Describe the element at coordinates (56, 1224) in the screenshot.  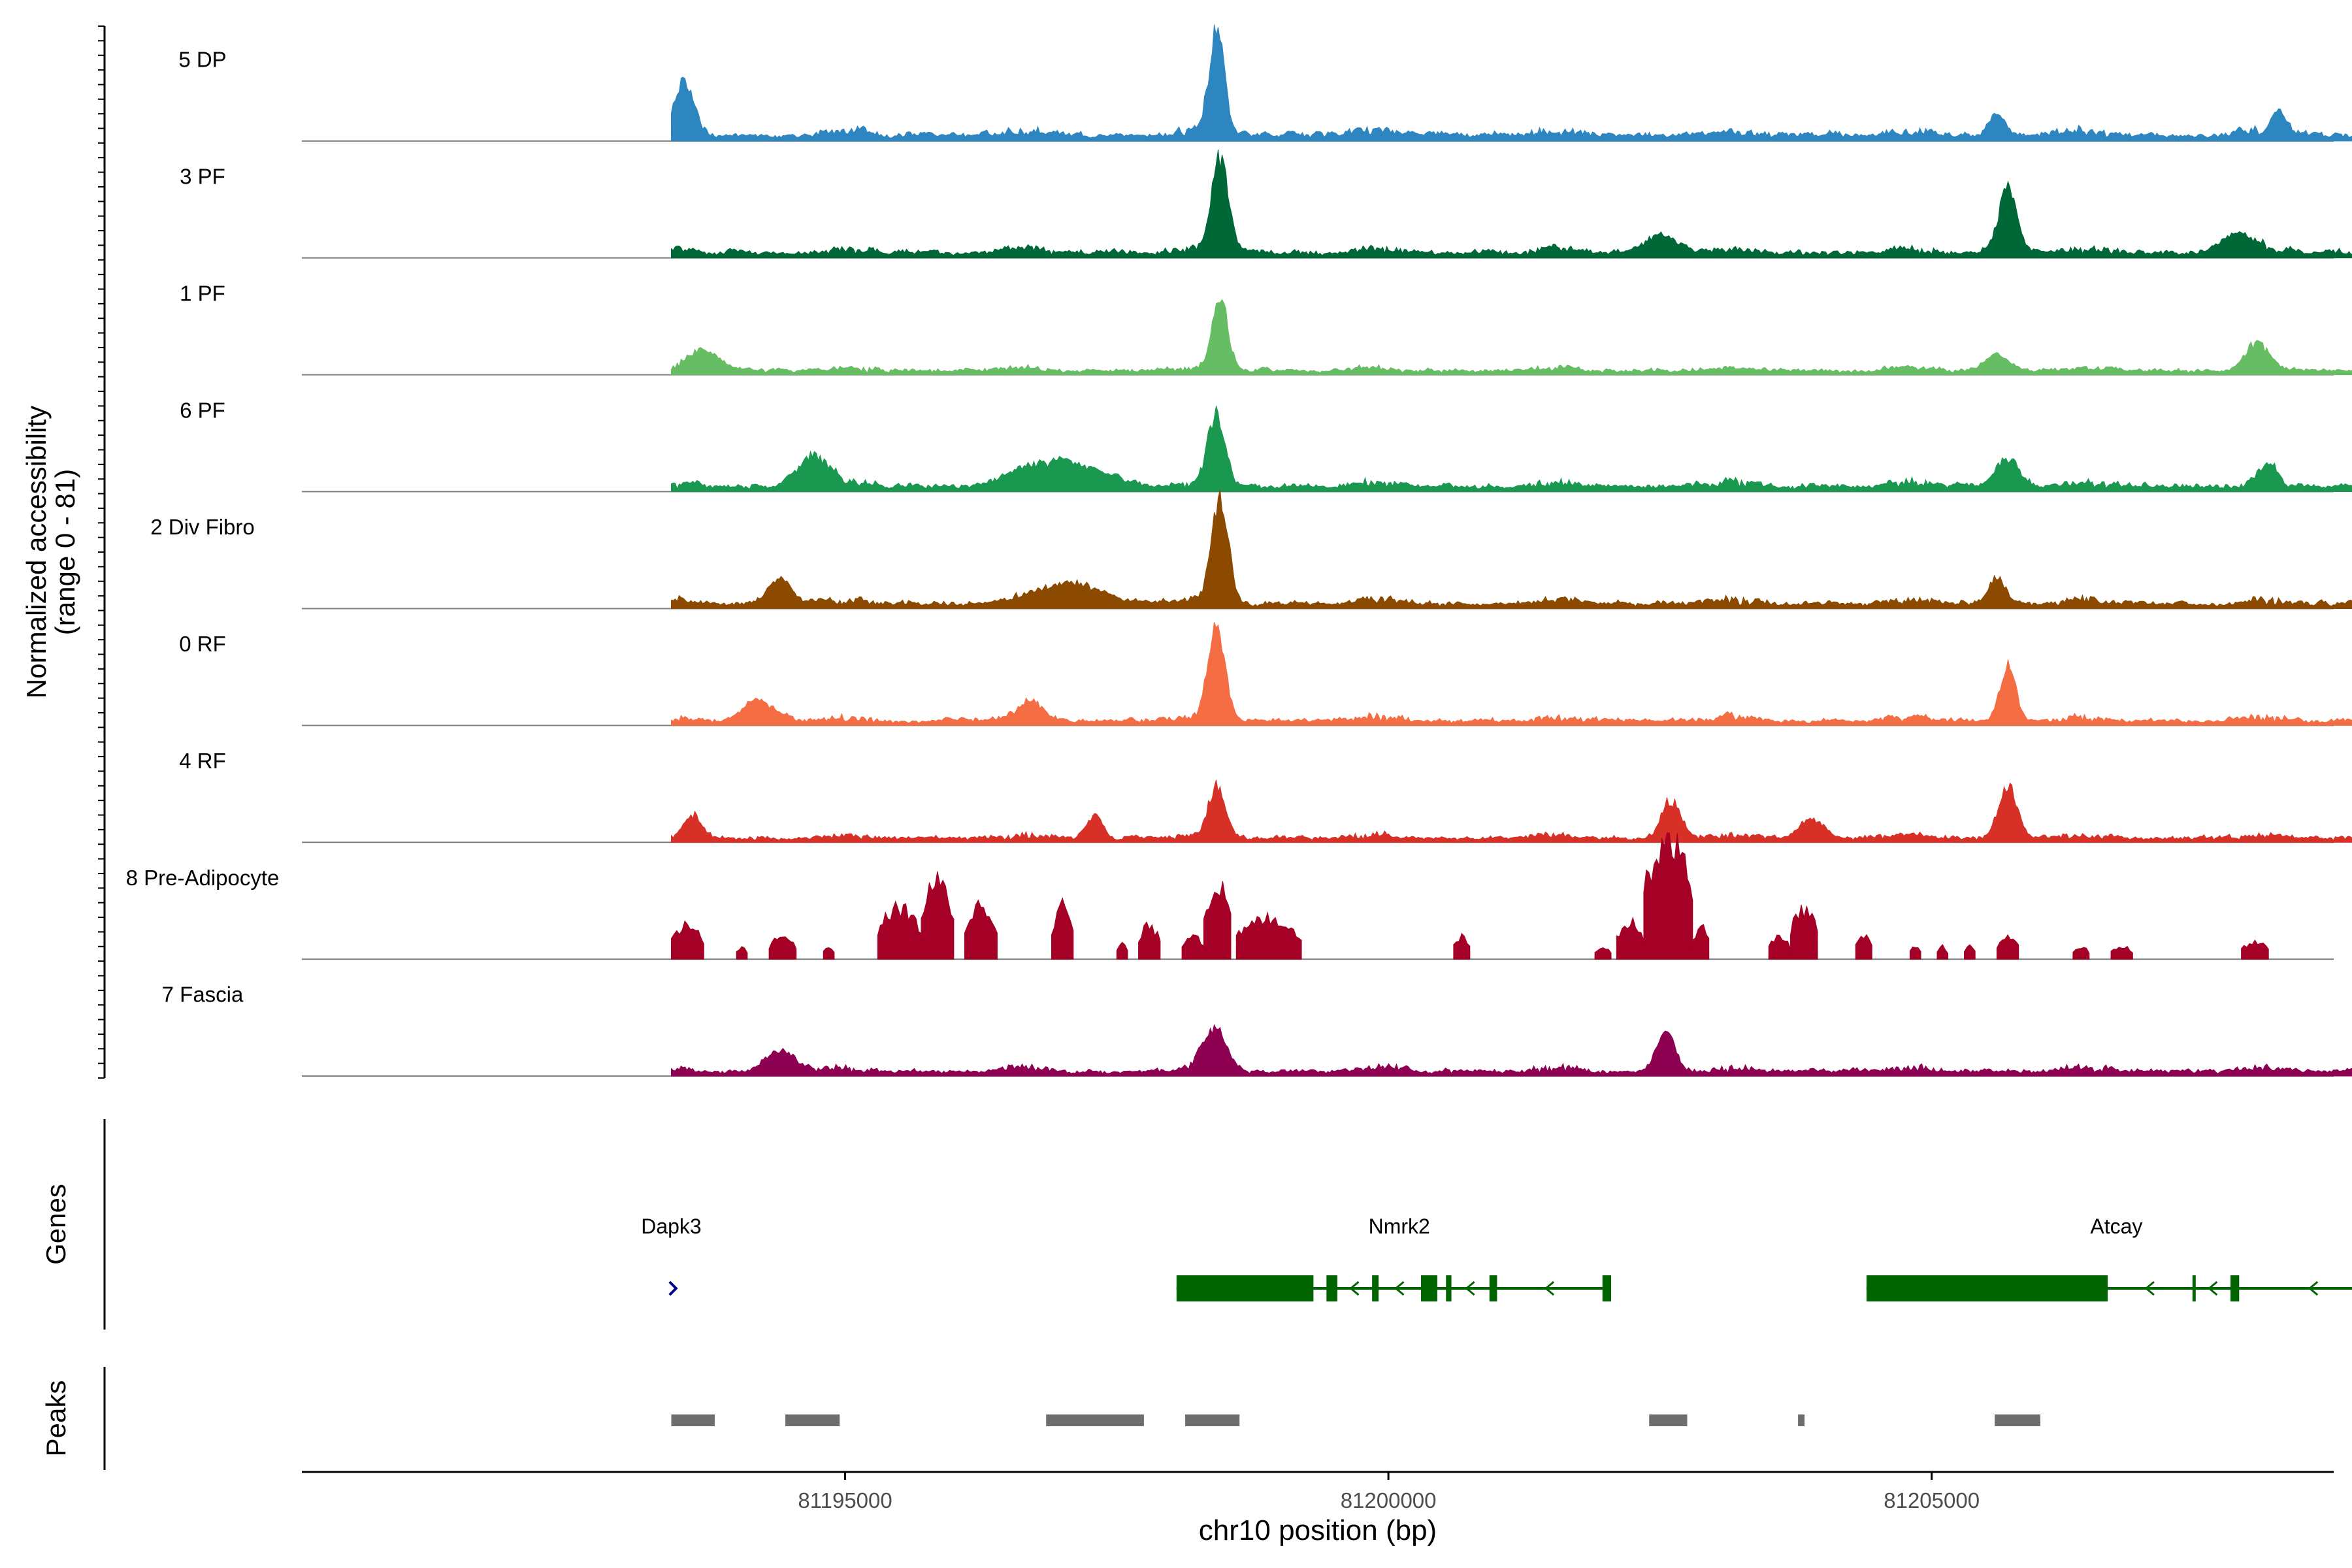
I see `genes-track-title: Genes` at that location.